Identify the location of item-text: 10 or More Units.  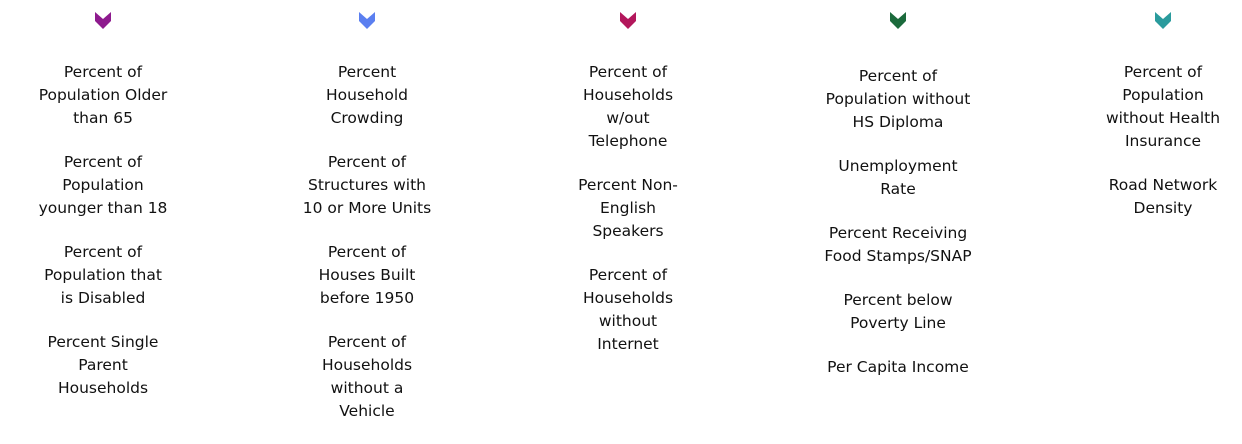
(367, 208).